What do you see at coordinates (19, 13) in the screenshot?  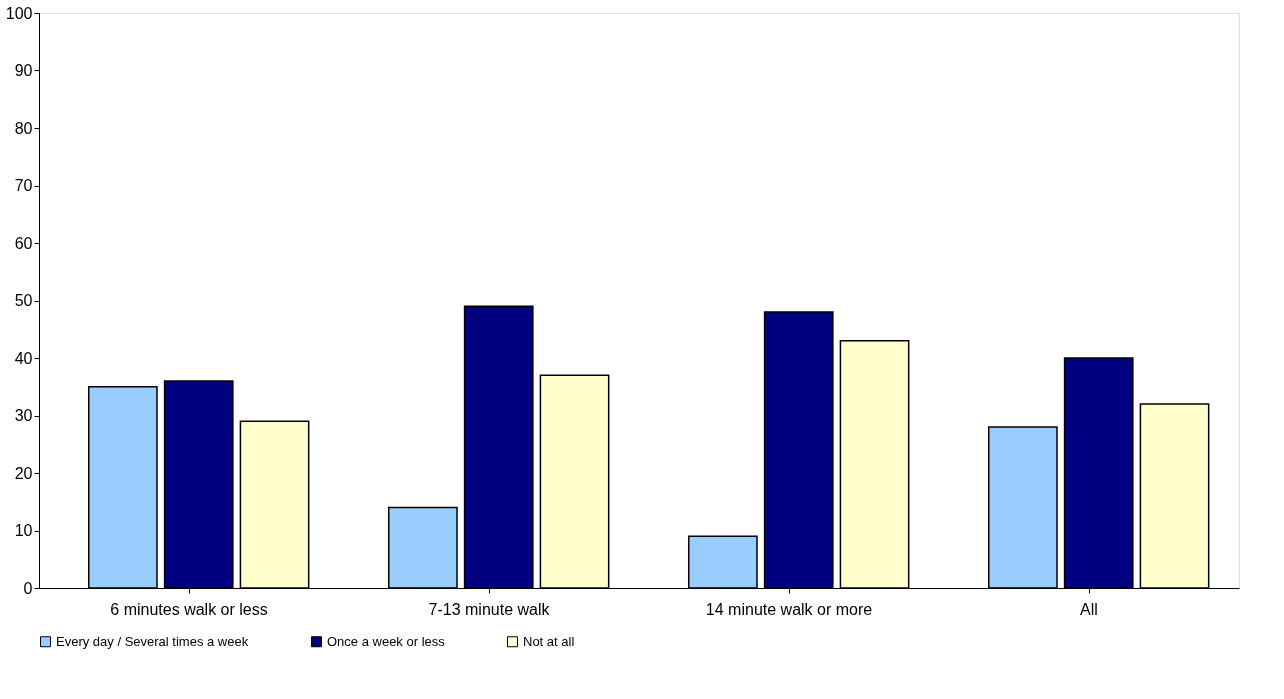 I see `y-tick-label: 100` at bounding box center [19, 13].